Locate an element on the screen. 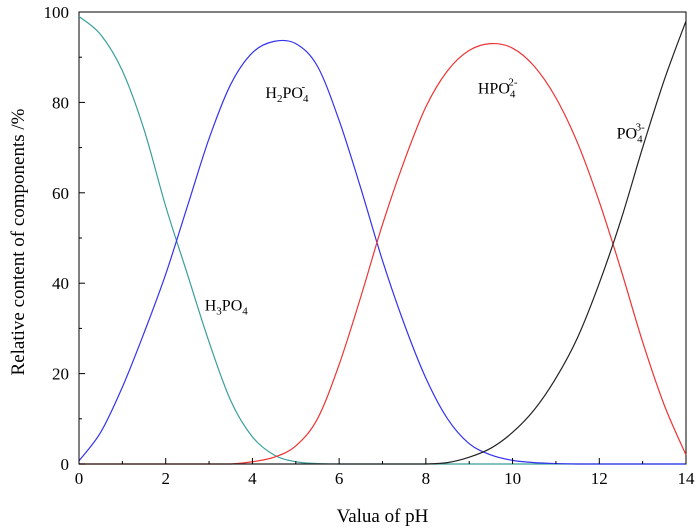  series-label-2: HPO42- is located at coordinates (498, 88).